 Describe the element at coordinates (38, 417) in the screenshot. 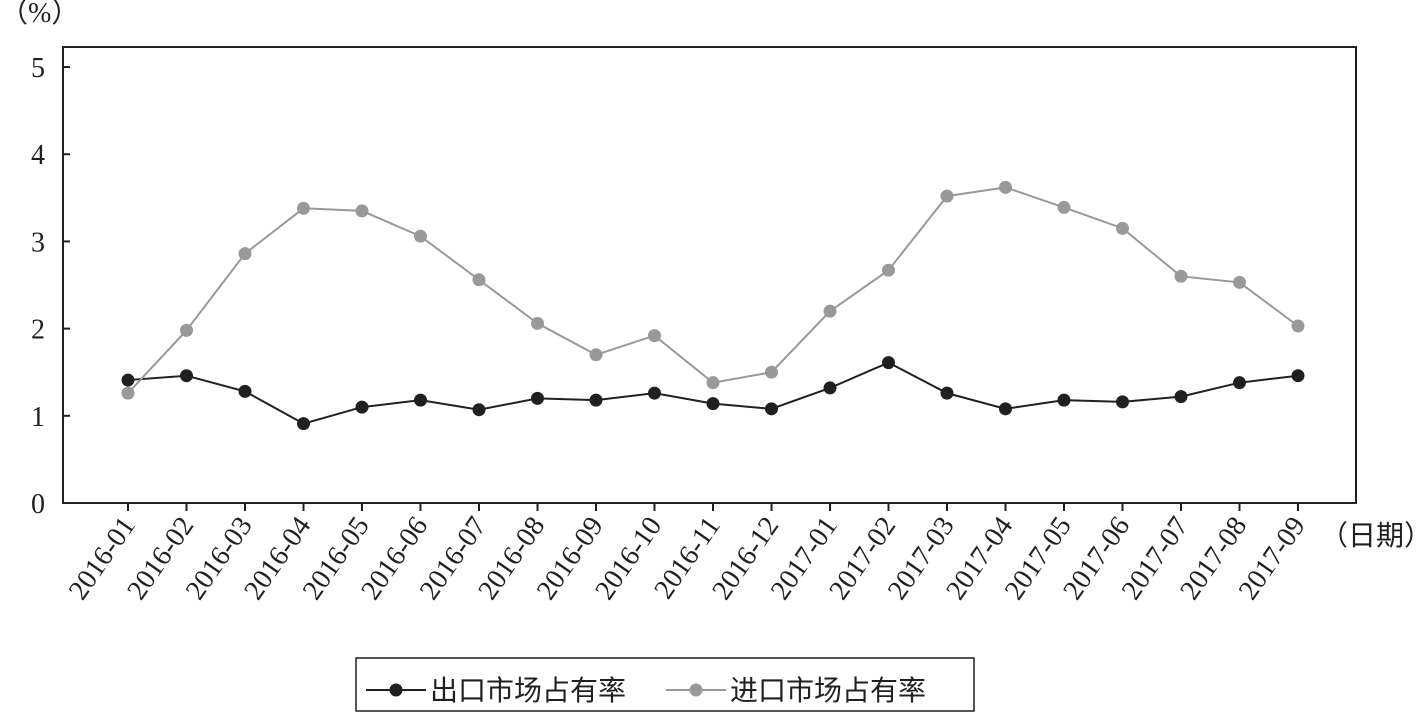

I see `y-tick-label: 1` at that location.